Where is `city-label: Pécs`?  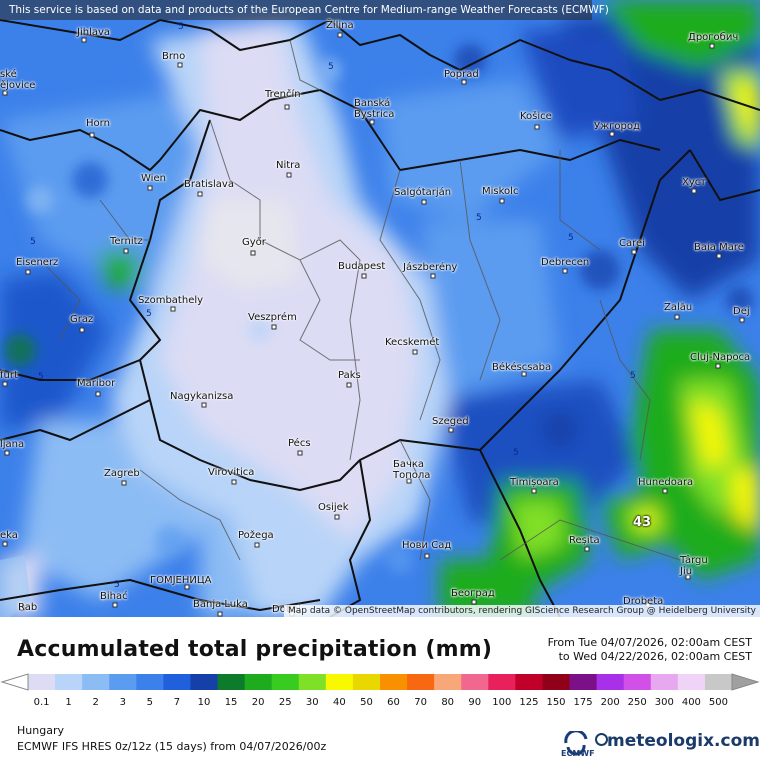
city-label: Pécs is located at coordinates (299, 443).